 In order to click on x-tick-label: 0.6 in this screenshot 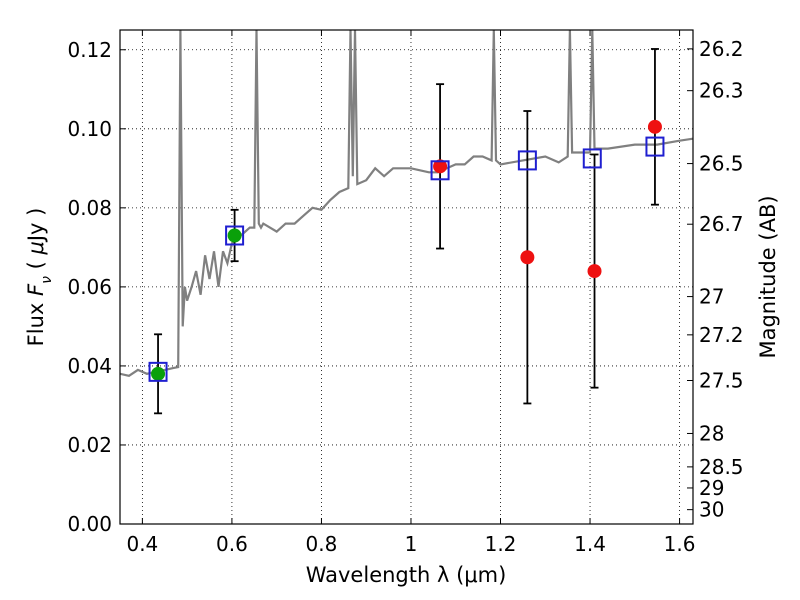, I will do `click(232, 544)`.